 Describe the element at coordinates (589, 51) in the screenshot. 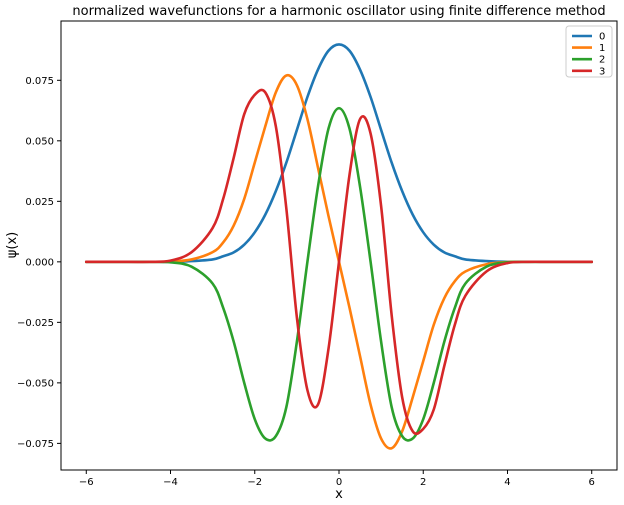

I see `legend-box` at that location.